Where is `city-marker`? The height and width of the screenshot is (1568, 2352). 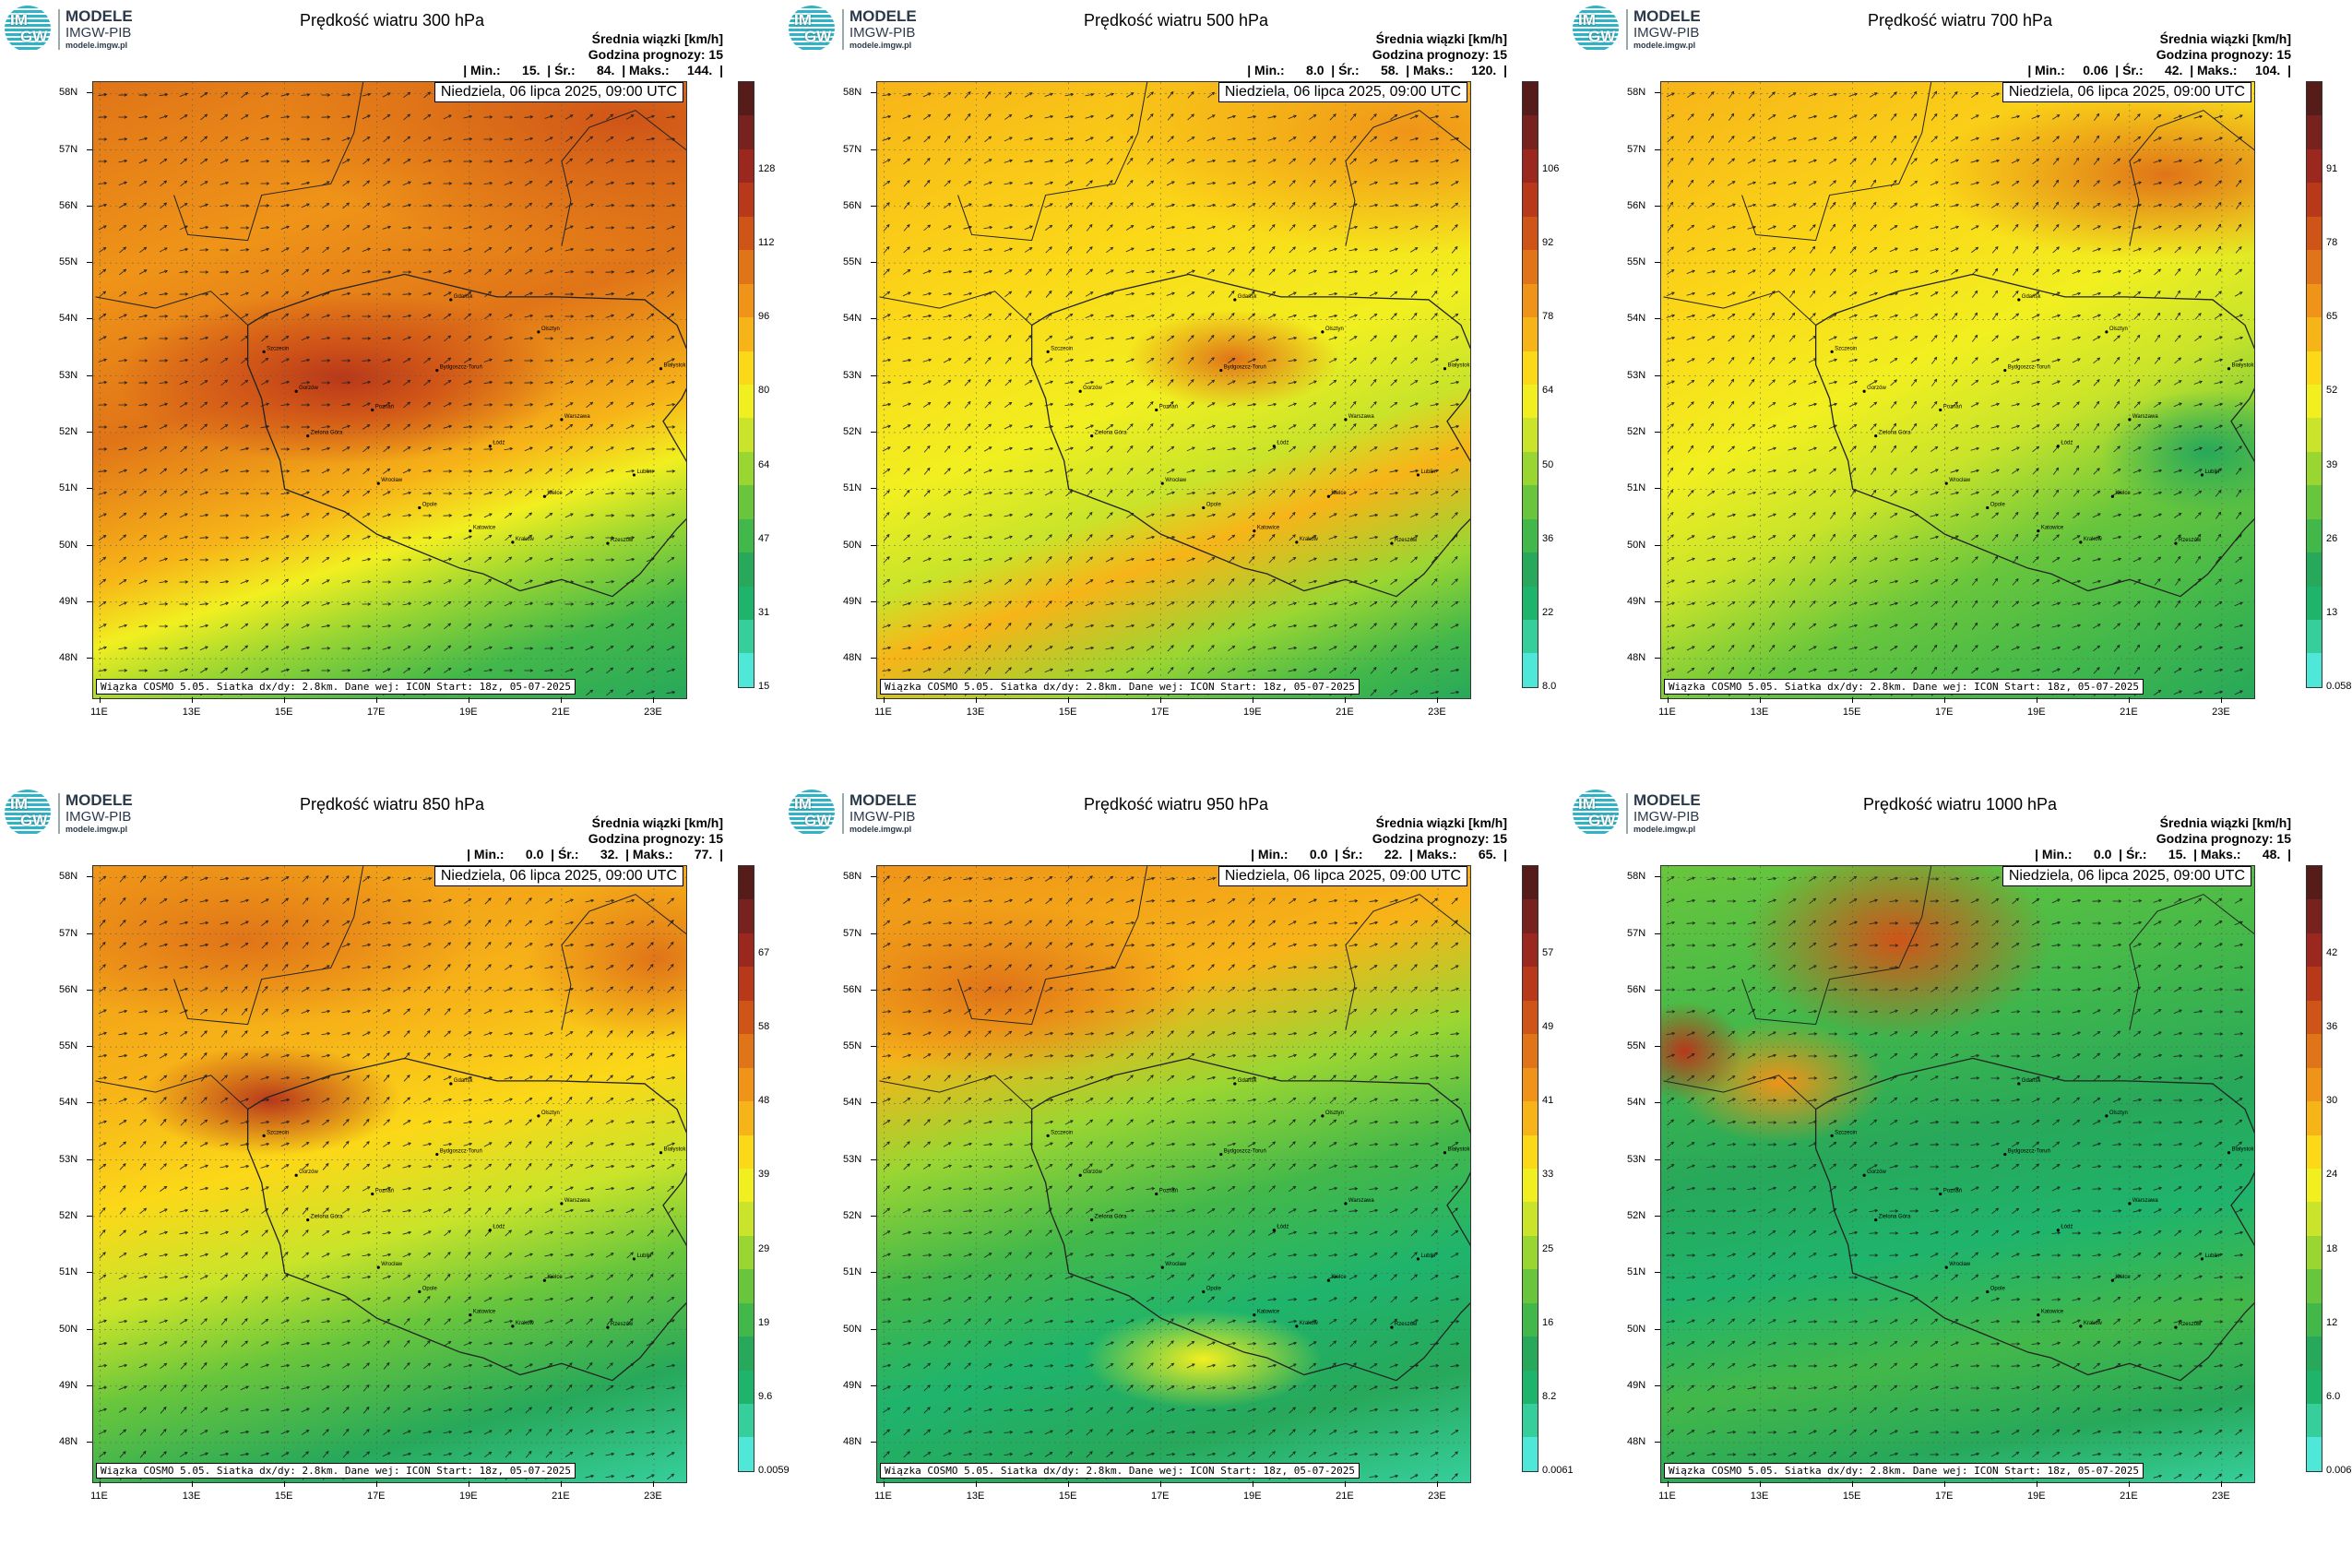
city-marker is located at coordinates (513, 542).